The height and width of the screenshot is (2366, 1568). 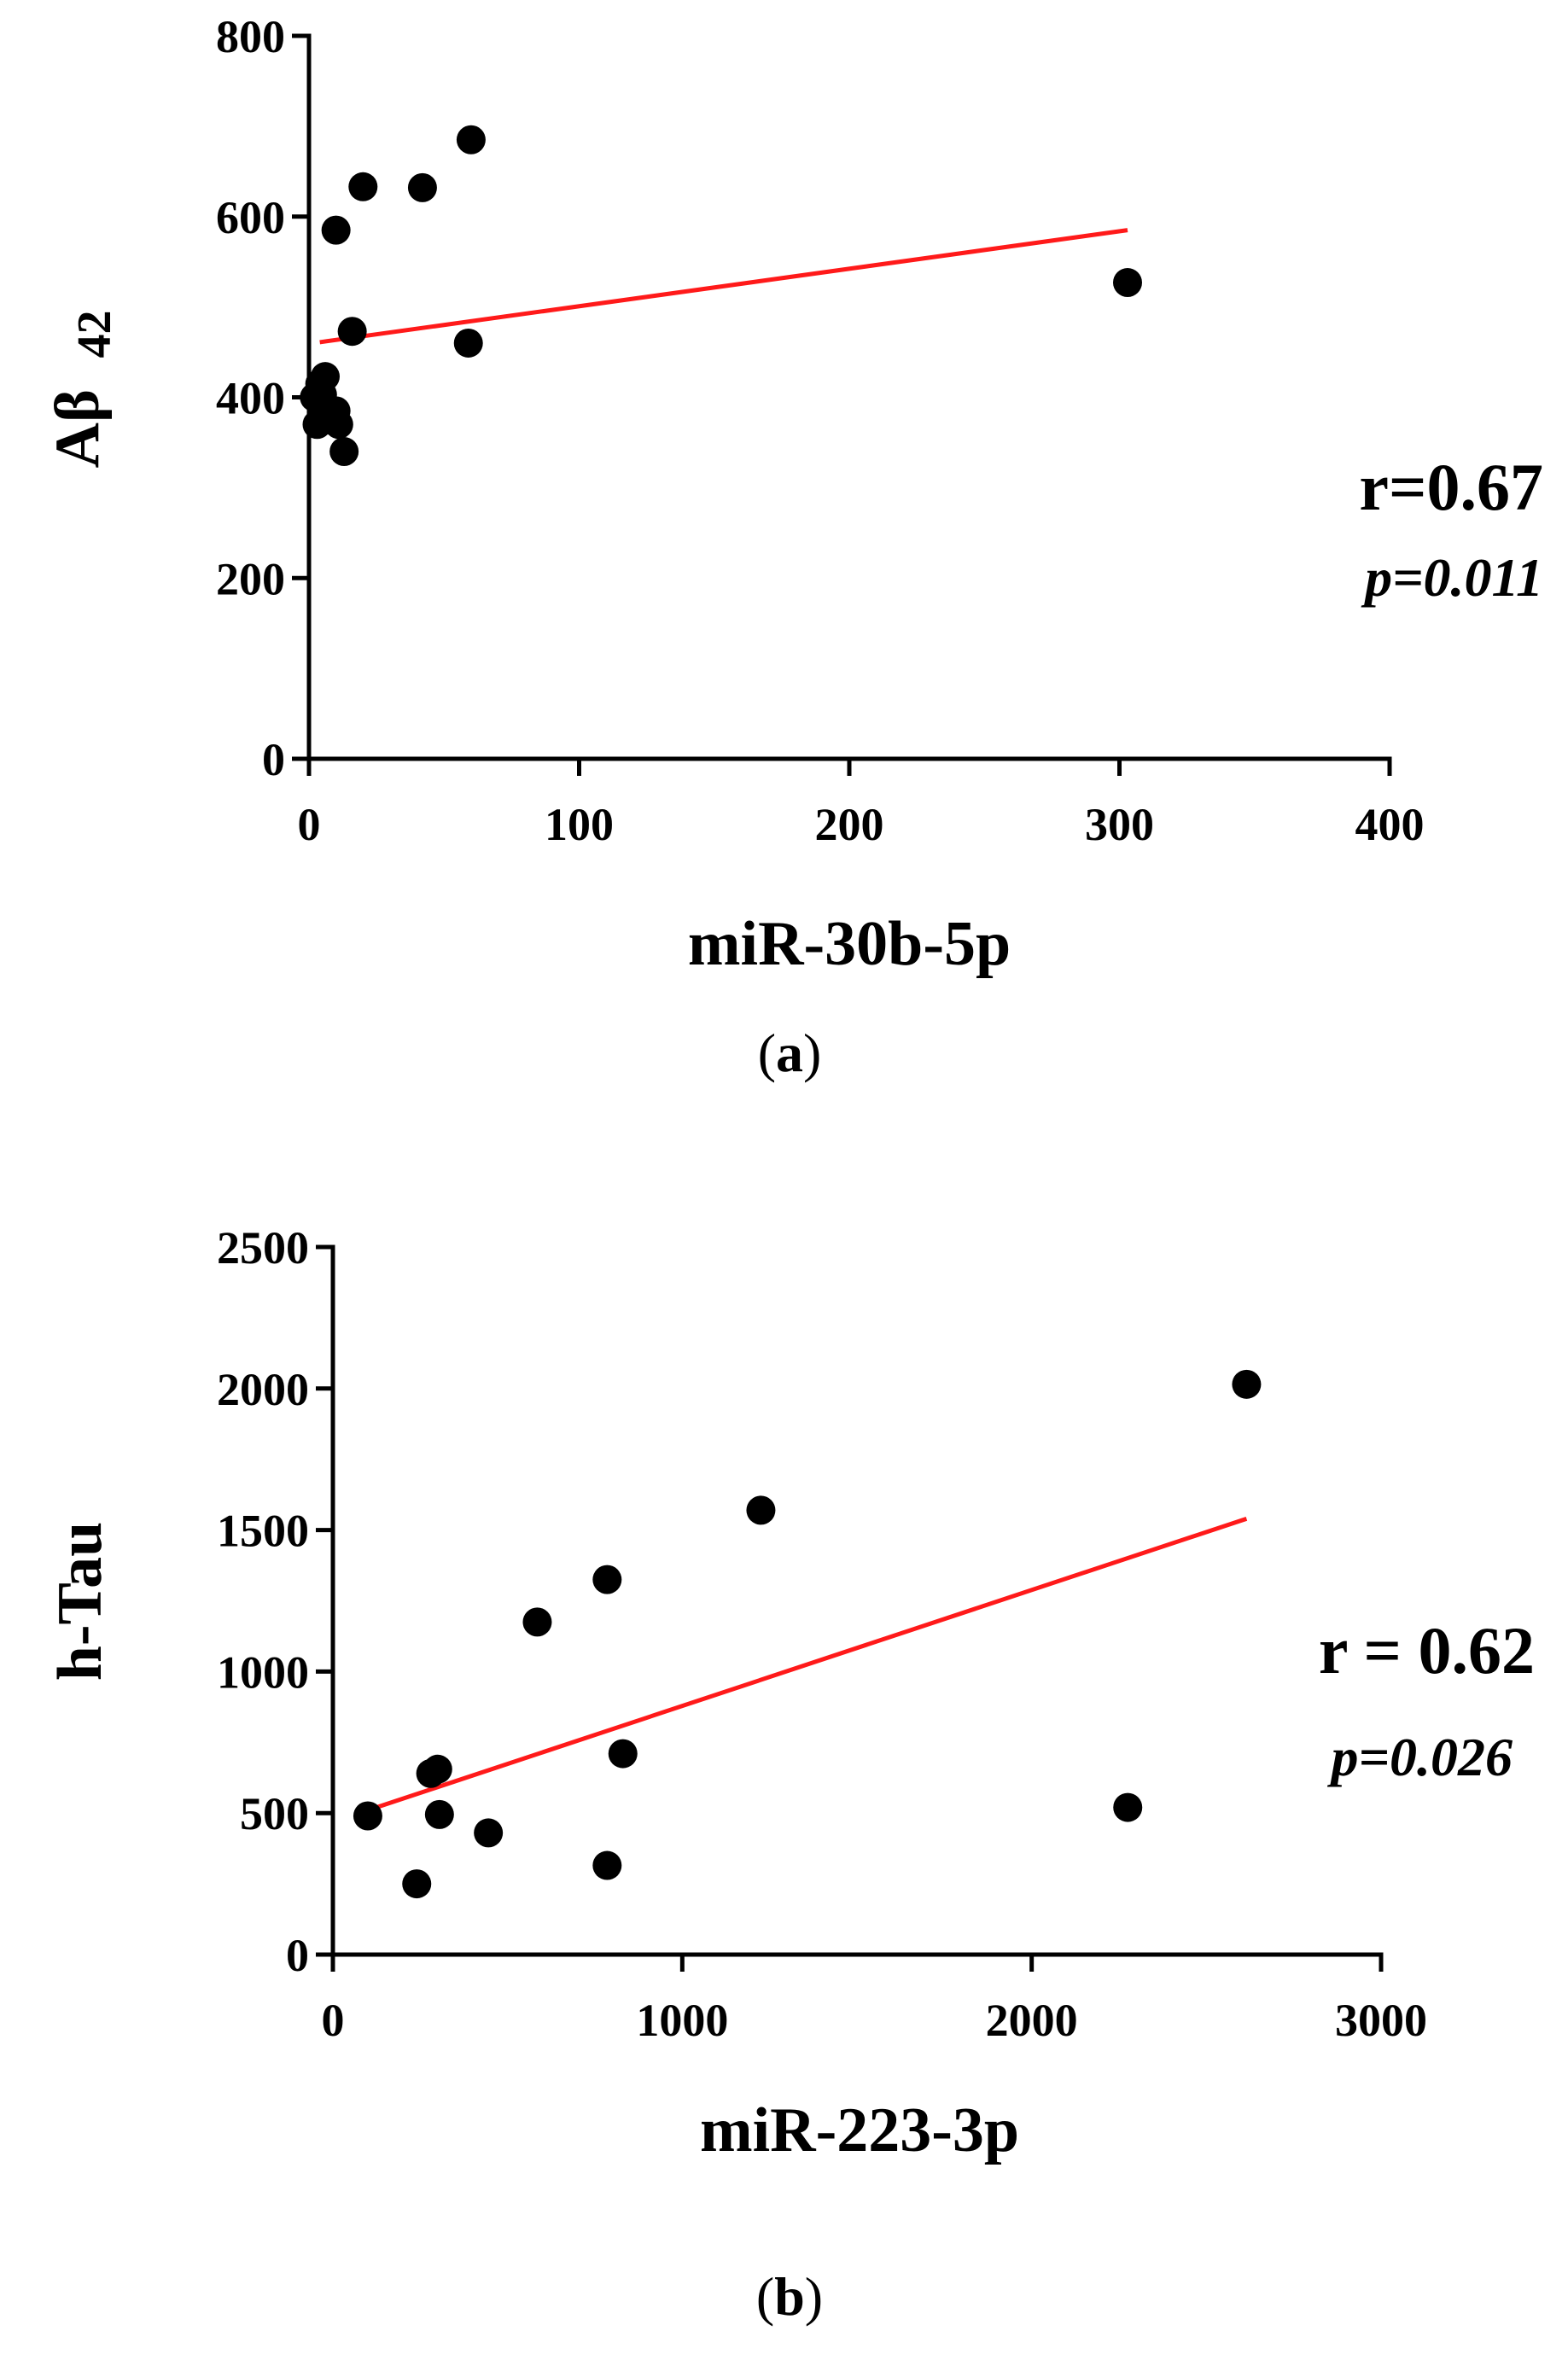 I want to click on panel-a-y-tick-label: 200, so click(x=250, y=578).